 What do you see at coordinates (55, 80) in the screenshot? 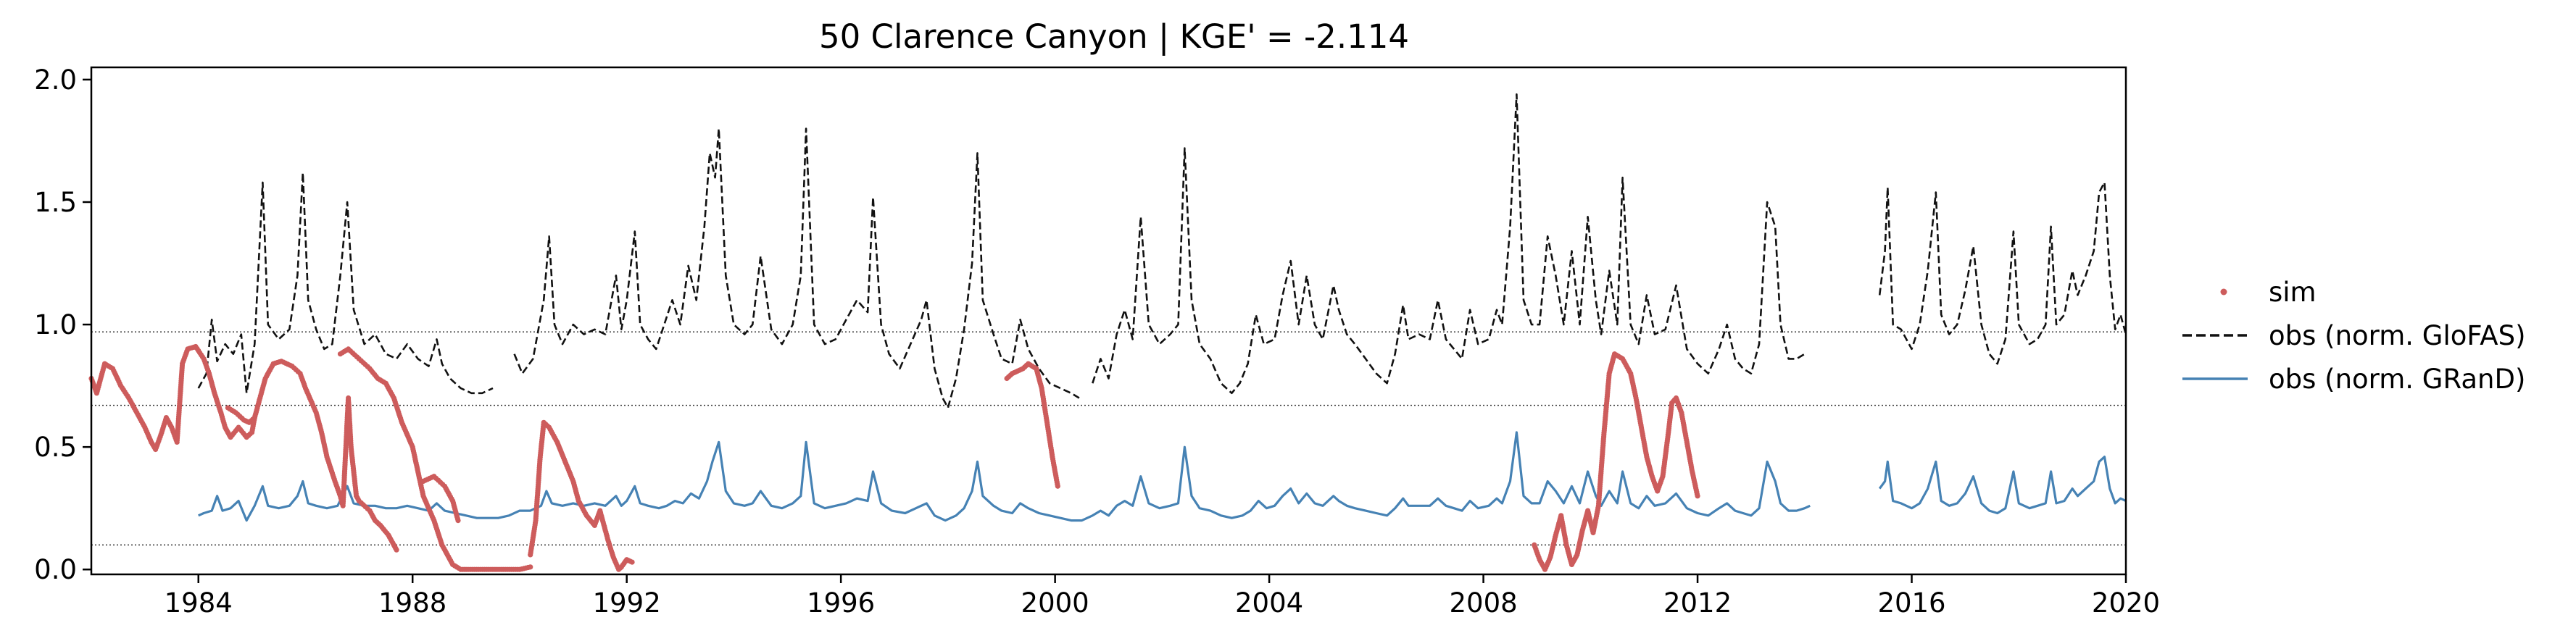
I see `y-tick-label: 2.0` at bounding box center [55, 80].